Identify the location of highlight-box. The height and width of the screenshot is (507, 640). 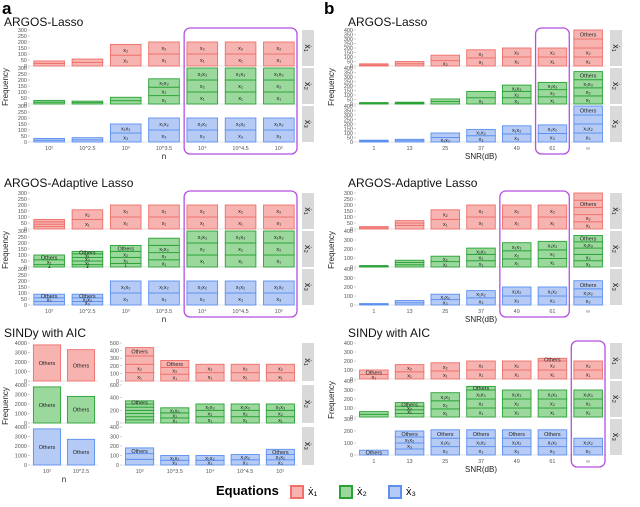
(588, 404).